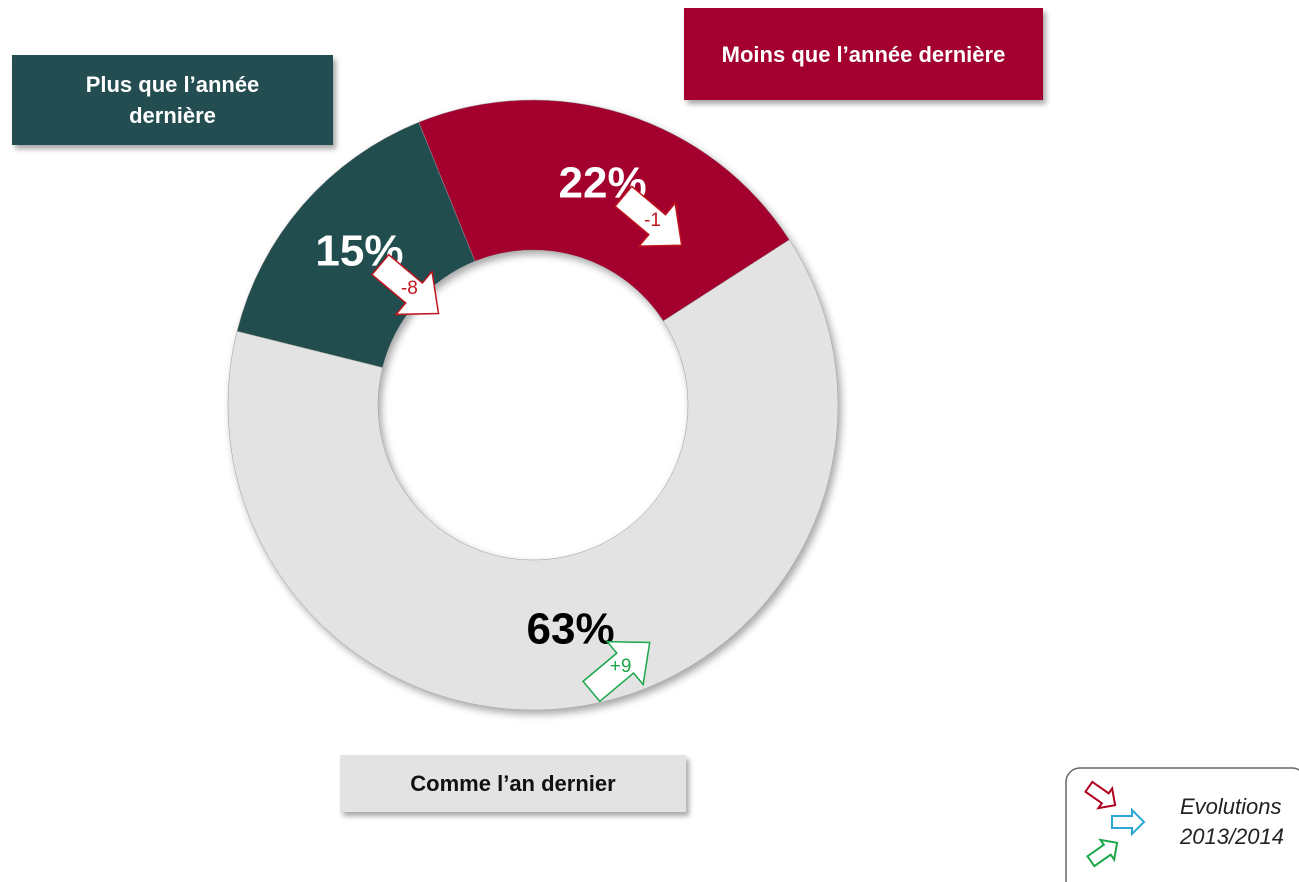 The image size is (1299, 882). Describe the element at coordinates (1100, 795) in the screenshot. I see `legend-arrow-down` at that location.